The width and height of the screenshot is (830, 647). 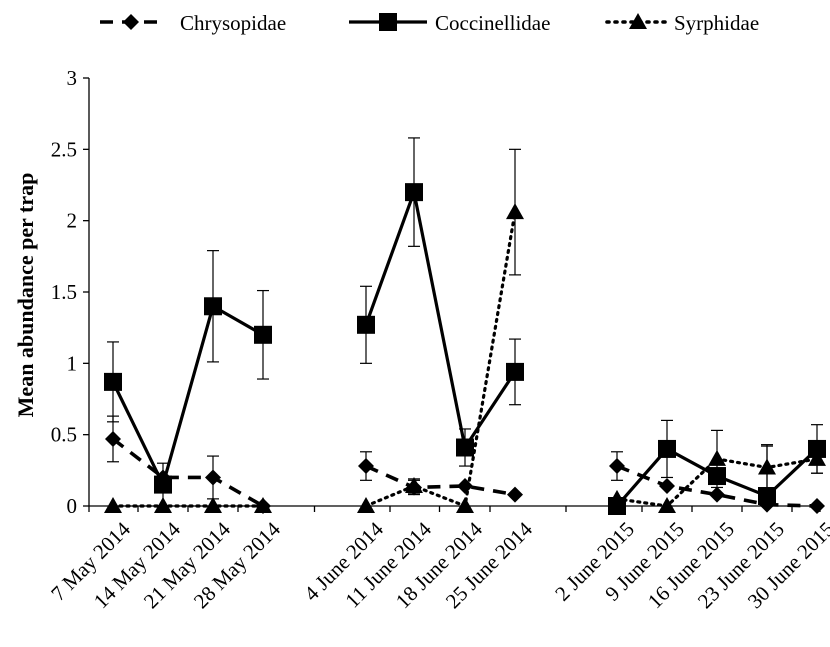 I want to click on y-tick-label: 0.5, so click(x=64, y=435).